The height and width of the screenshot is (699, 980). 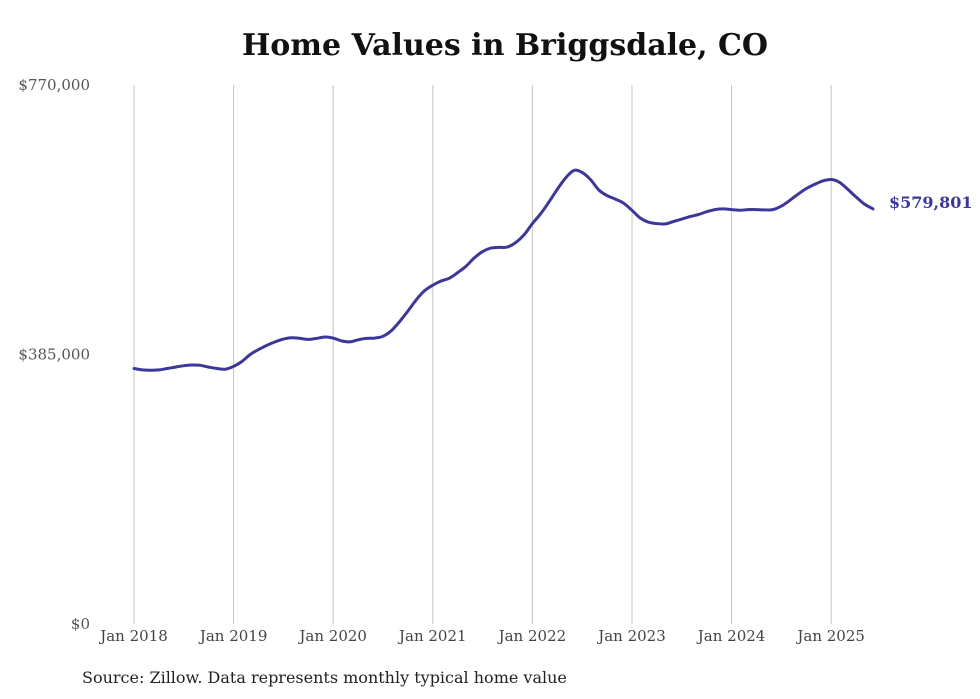 What do you see at coordinates (505, 45) in the screenshot?
I see `chart-title: Home Values in Briggsdale, CO` at bounding box center [505, 45].